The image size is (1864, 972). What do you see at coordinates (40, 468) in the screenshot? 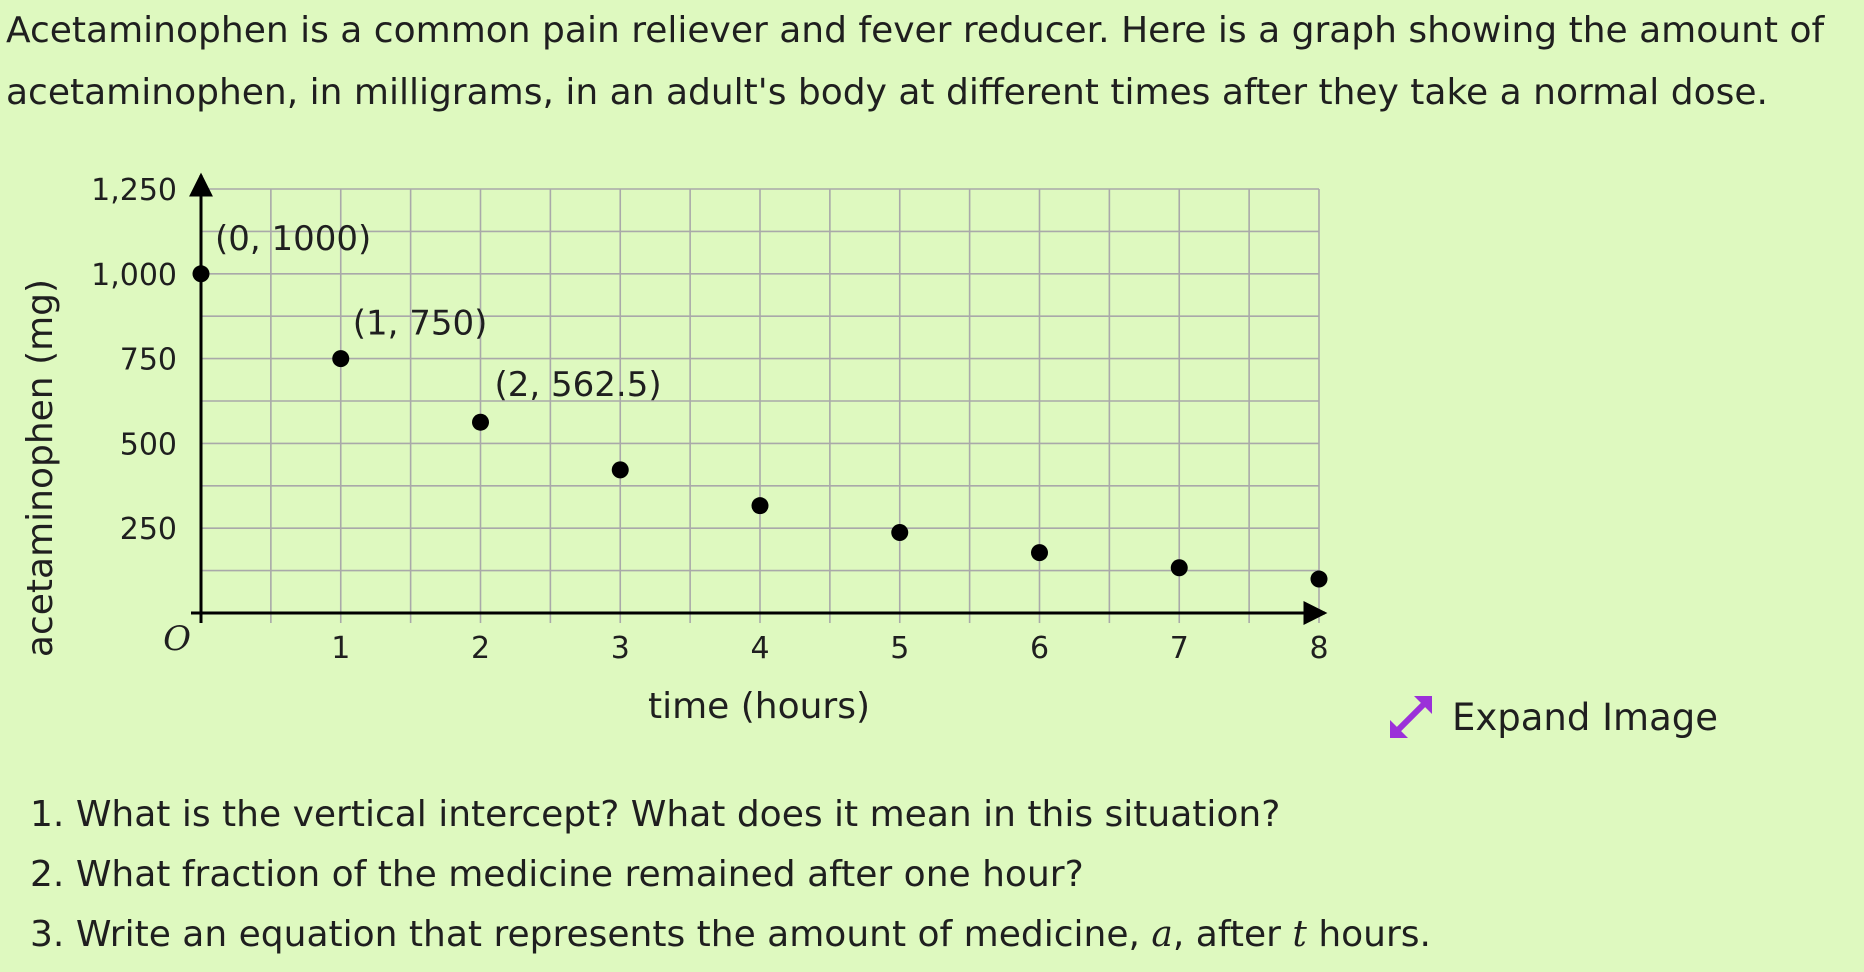
I see `y-axis-label: acetaminophen (mg)` at bounding box center [40, 468].